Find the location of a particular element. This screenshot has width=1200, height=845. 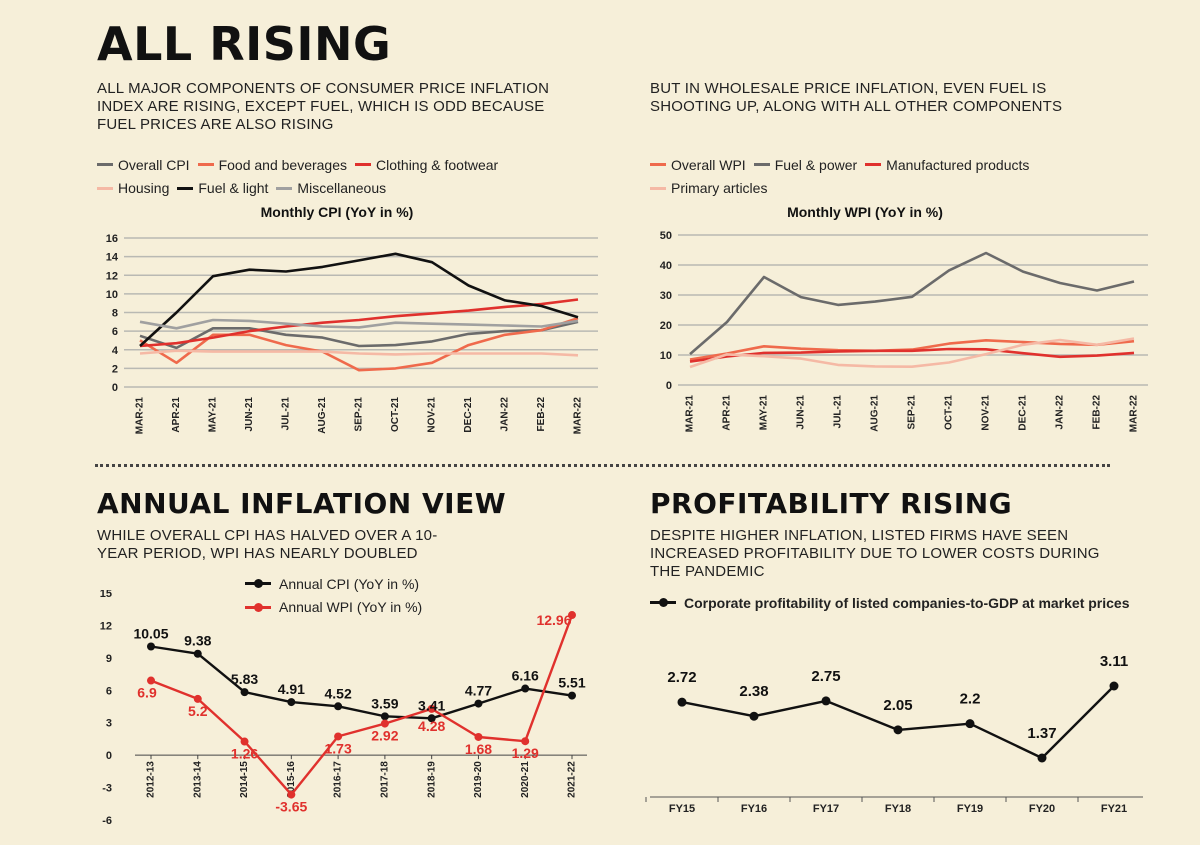

wpi-chart-title: Monthly WPI (YoY in %) is located at coordinates (865, 212).